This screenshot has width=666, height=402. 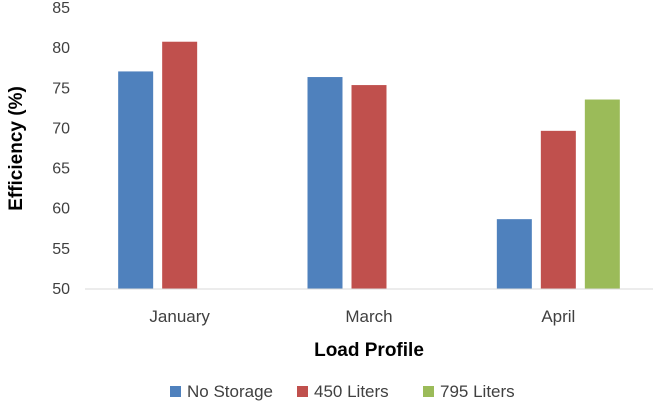 What do you see at coordinates (61, 249) in the screenshot?
I see `y-tick-label: 55` at bounding box center [61, 249].